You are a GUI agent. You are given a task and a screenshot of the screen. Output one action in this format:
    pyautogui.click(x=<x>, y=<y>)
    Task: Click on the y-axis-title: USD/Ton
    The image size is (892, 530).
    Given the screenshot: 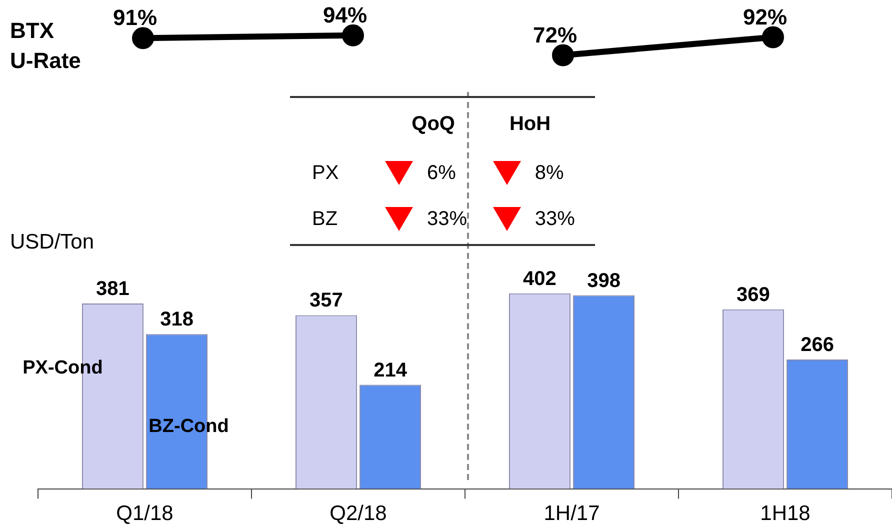 What is the action you would take?
    pyautogui.click(x=52, y=242)
    